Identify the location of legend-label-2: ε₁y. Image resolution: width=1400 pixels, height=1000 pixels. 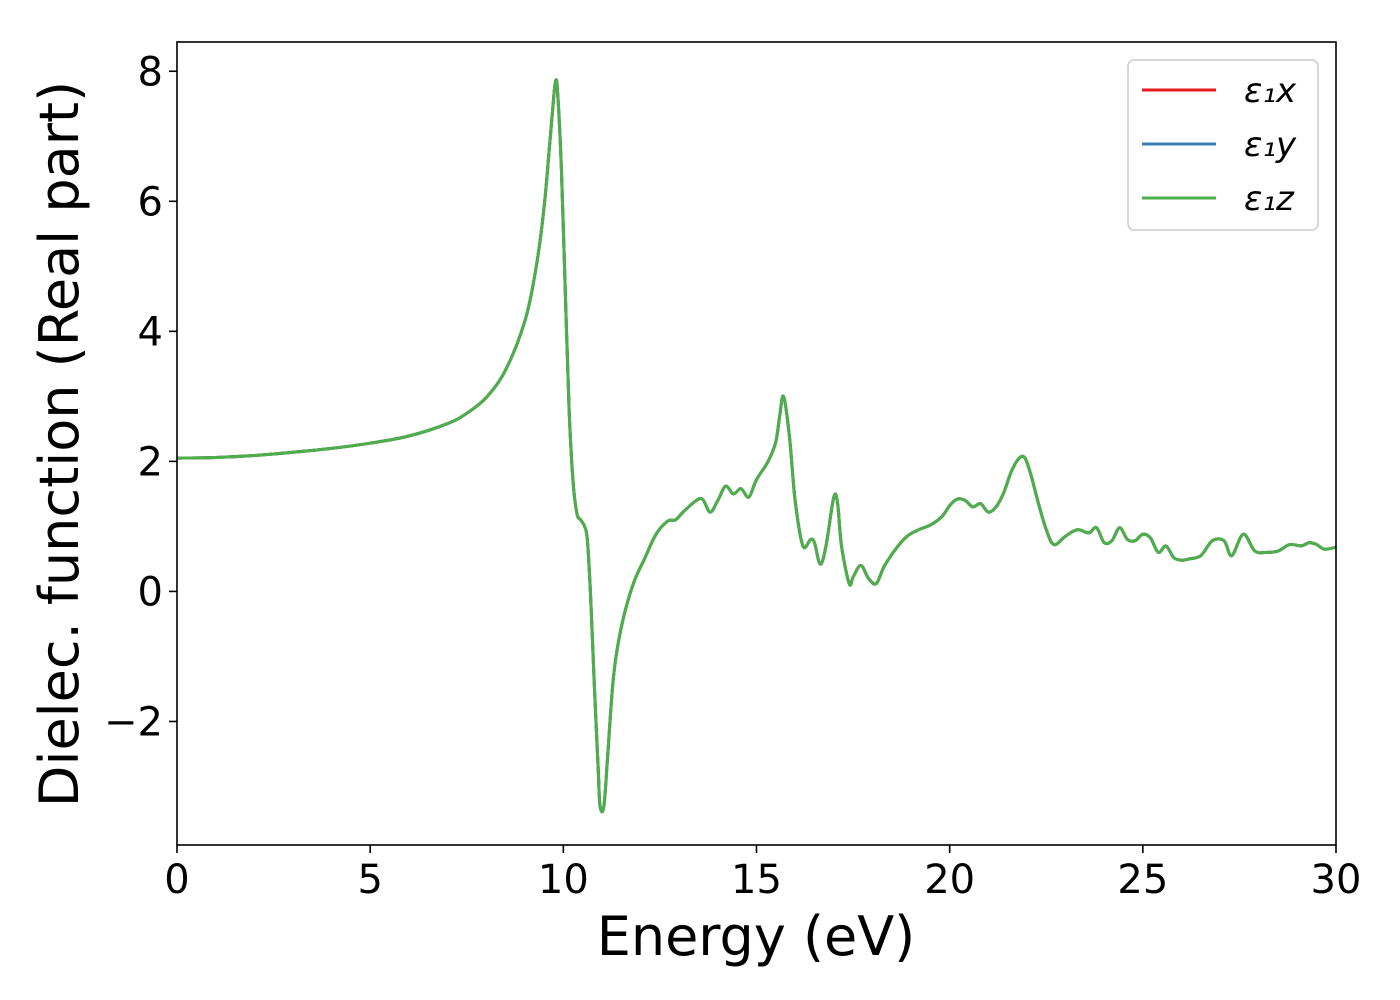
(1270, 145).